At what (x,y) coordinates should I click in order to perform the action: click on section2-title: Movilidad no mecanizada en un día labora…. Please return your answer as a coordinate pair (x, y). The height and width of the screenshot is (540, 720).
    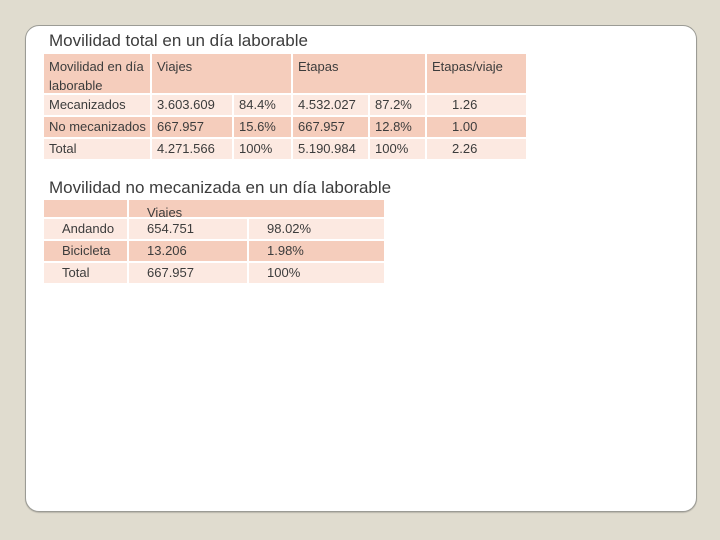
    Looking at the image, I should click on (220, 187).